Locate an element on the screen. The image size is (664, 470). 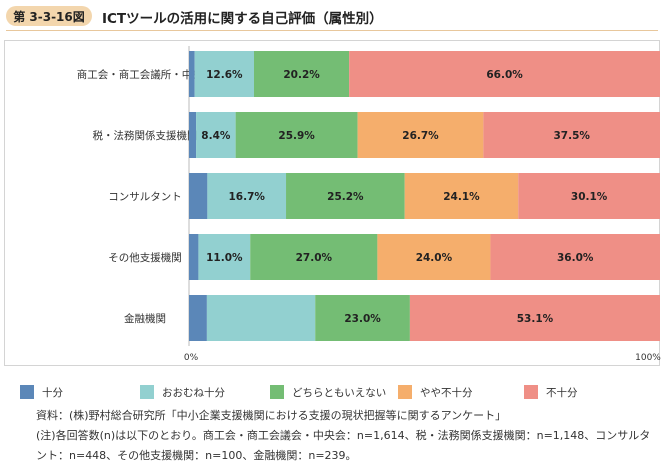
data-label: 25.9% is located at coordinates (296, 136).